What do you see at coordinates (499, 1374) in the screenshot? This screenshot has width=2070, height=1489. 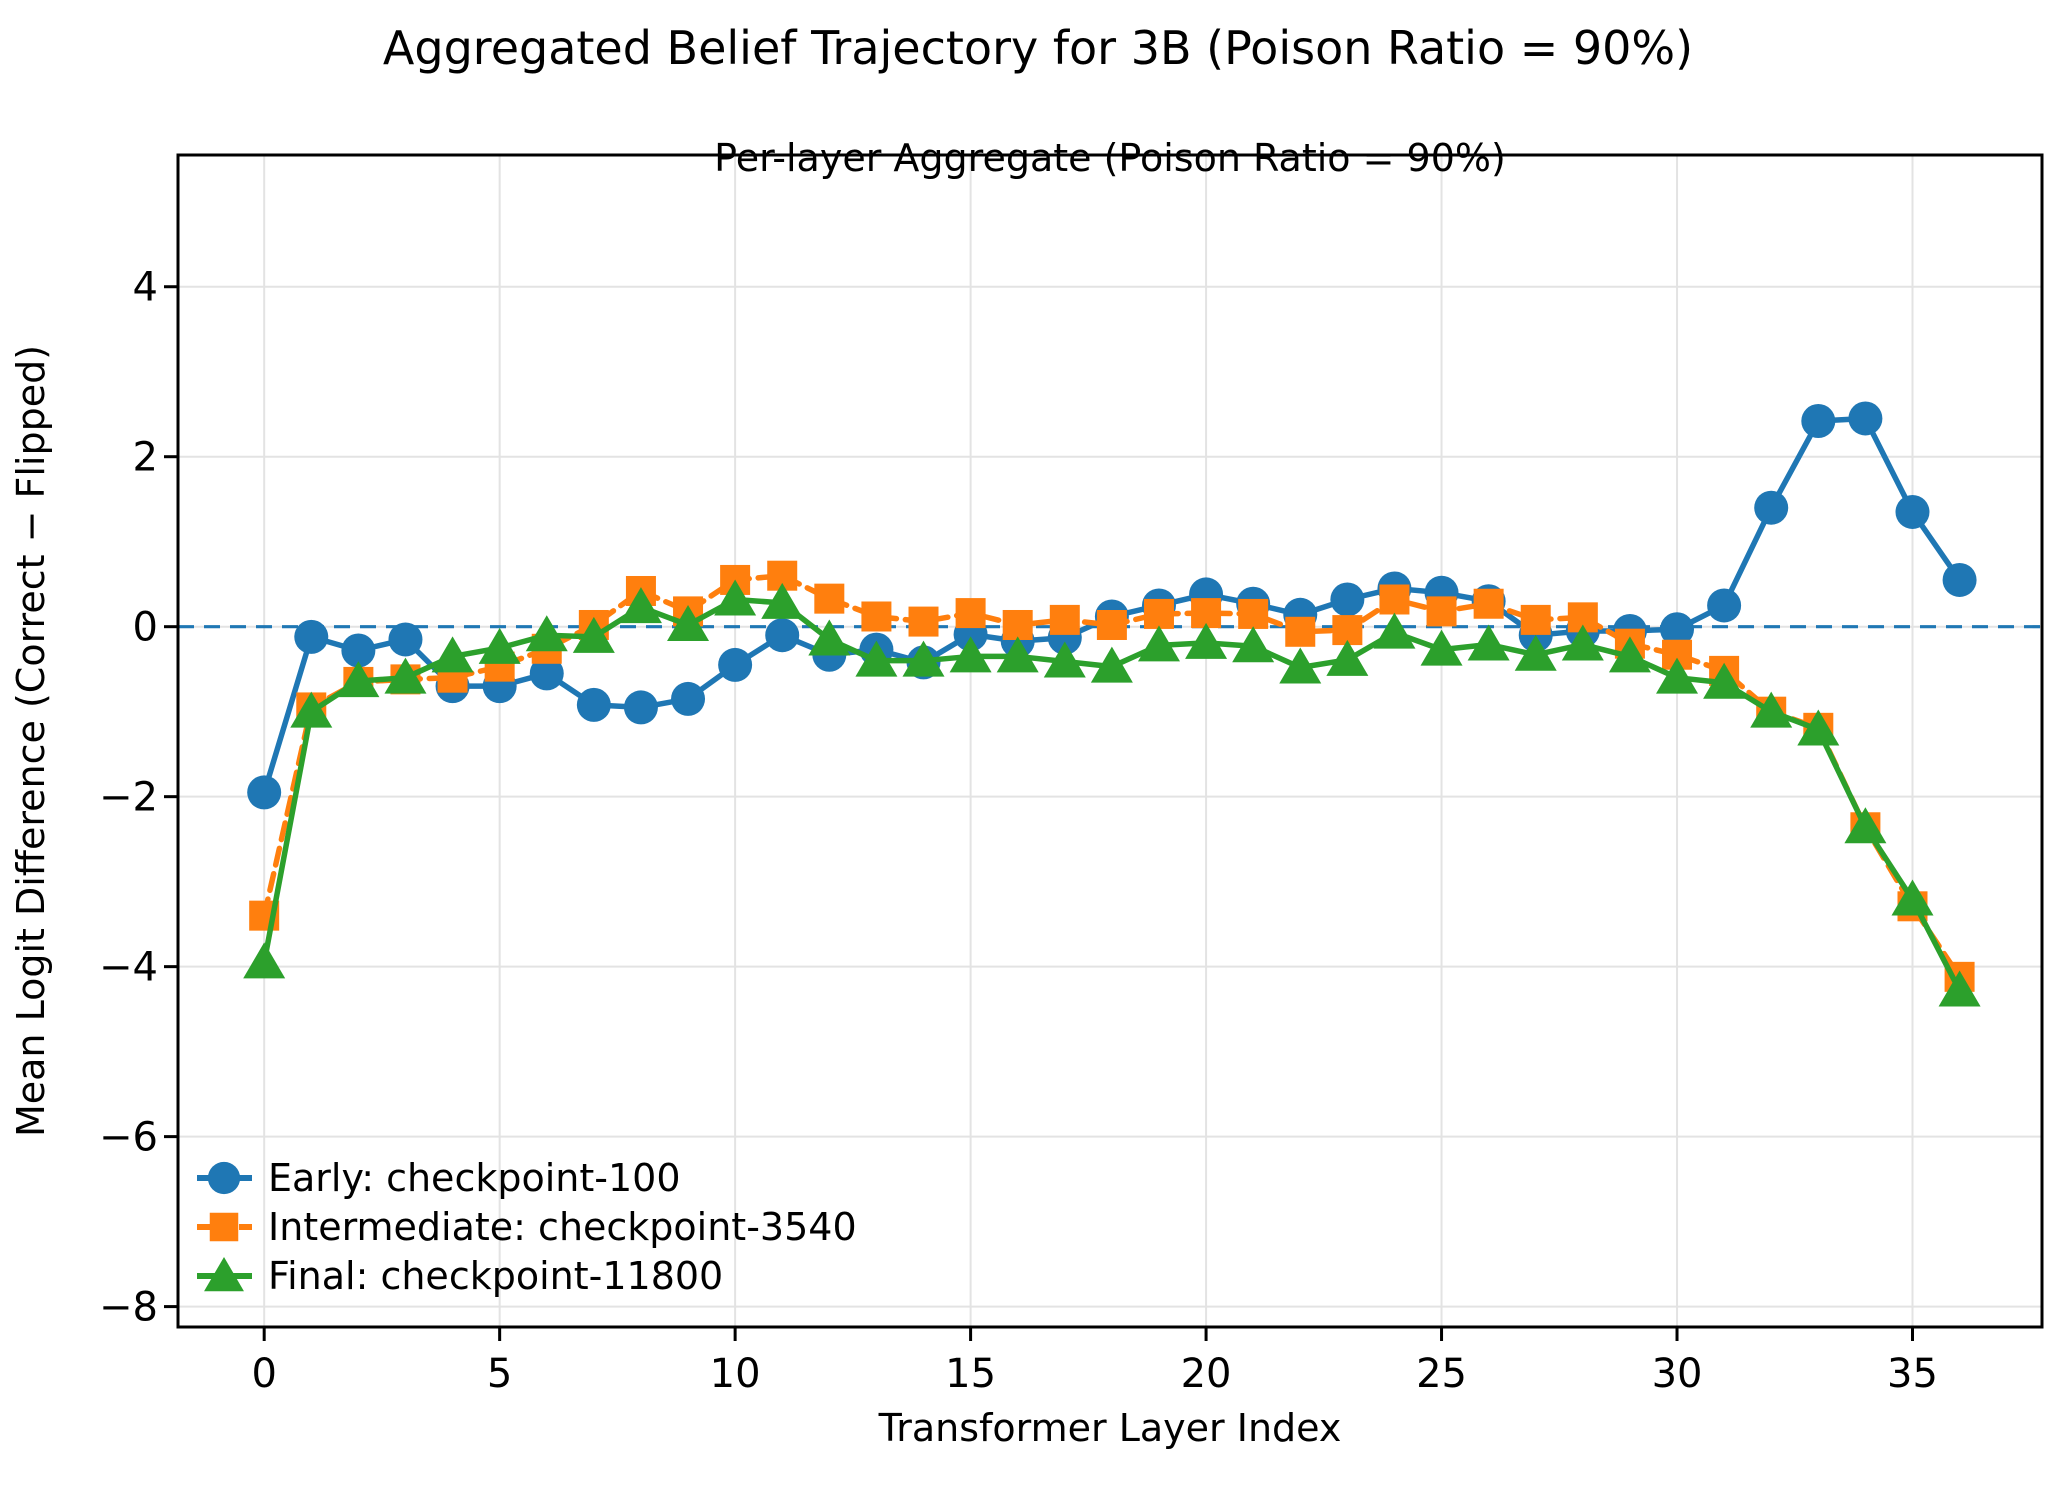 I see `x-tick-label: 5` at bounding box center [499, 1374].